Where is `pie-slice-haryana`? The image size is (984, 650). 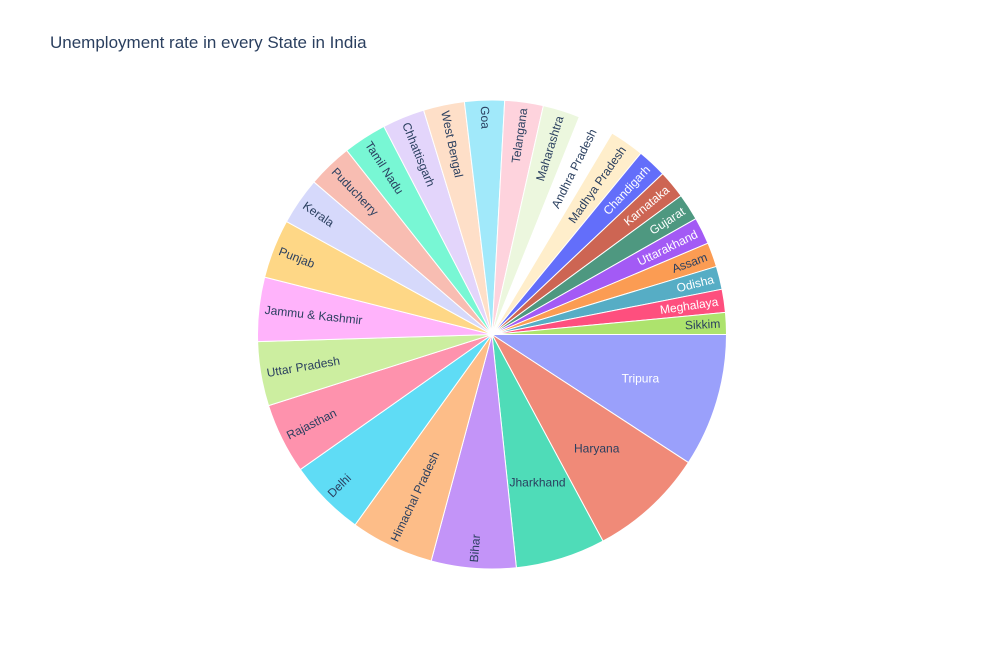
pie-slice-haryana is located at coordinates (590, 438).